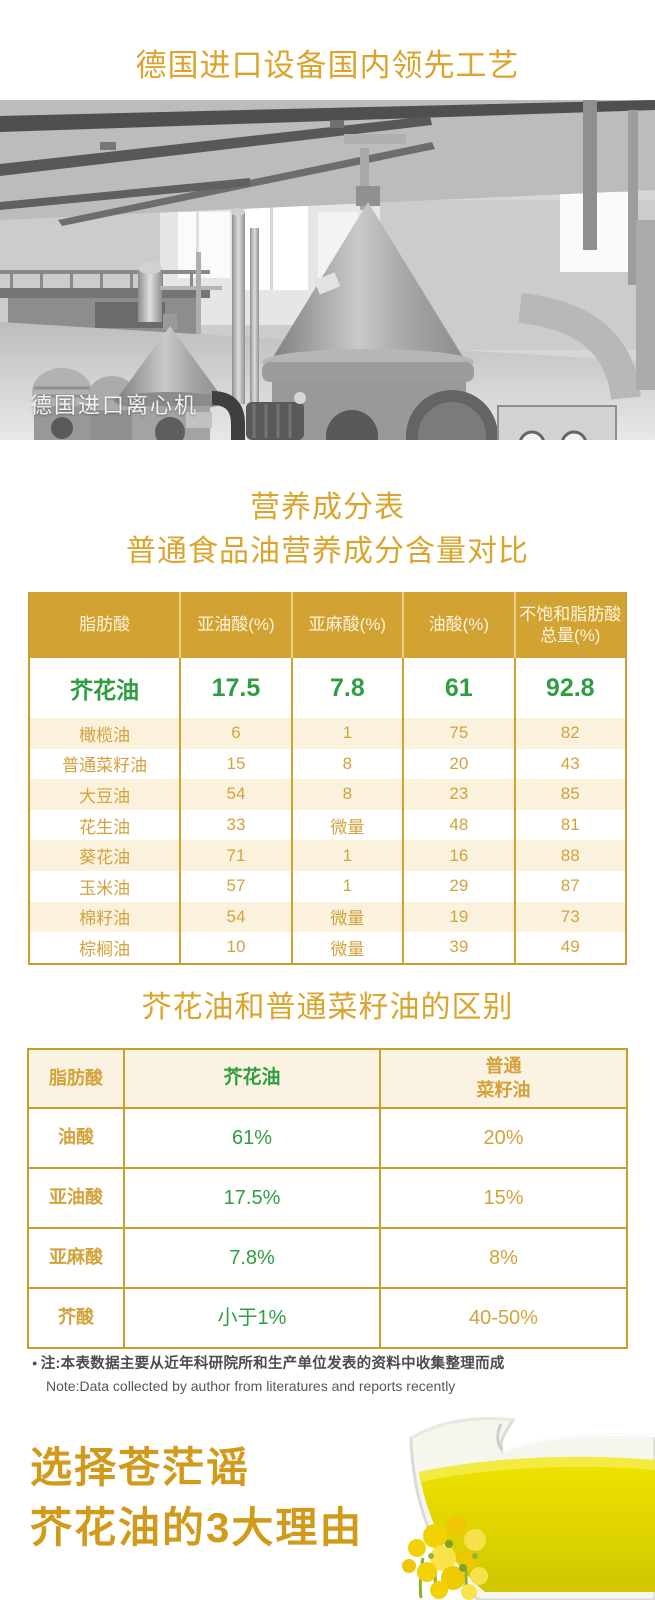 This screenshot has width=655, height=1600. I want to click on table-cell: 61%, so click(251, 1138).